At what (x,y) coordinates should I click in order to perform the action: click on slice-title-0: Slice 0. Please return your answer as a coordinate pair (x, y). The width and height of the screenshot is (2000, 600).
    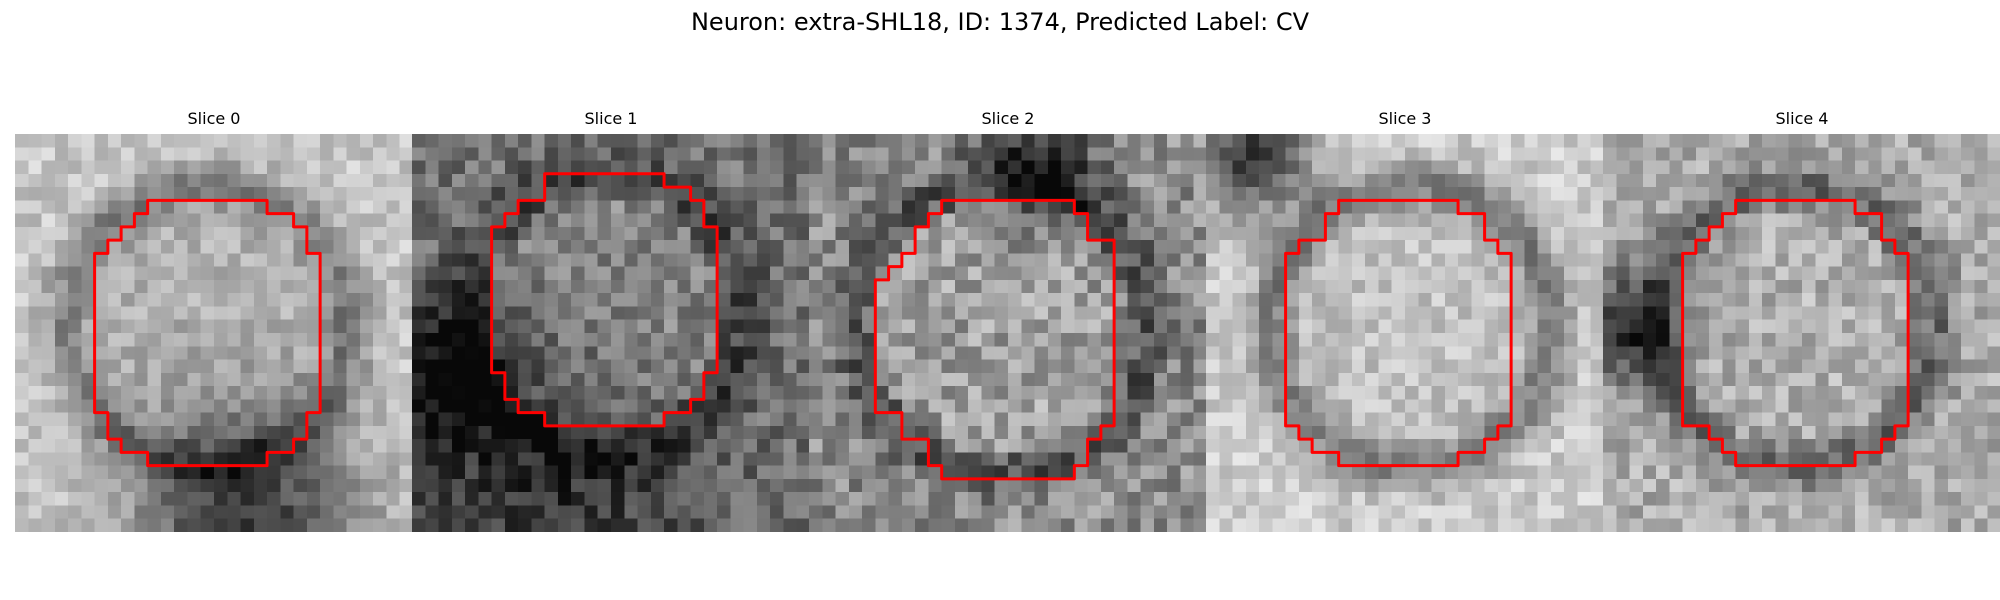
    Looking at the image, I should click on (214, 118).